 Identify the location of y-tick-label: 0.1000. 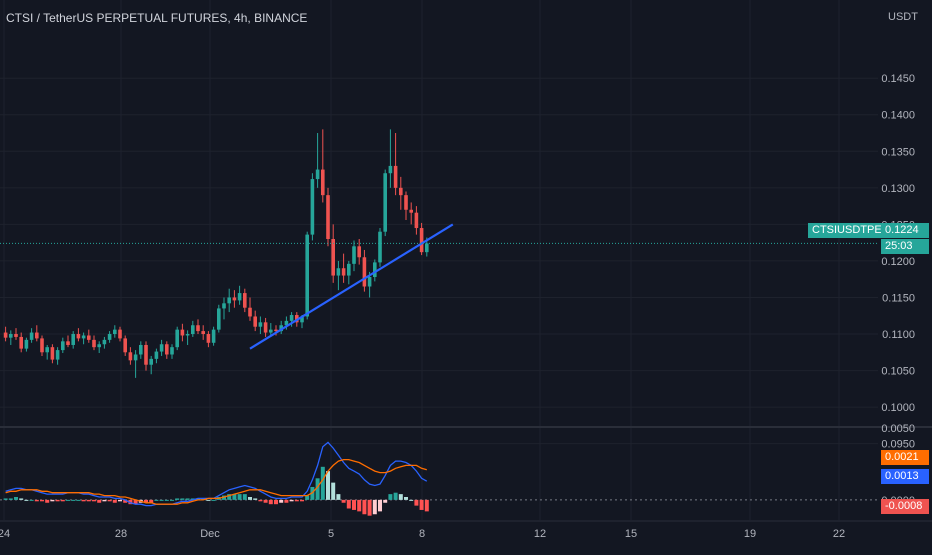
(898, 408).